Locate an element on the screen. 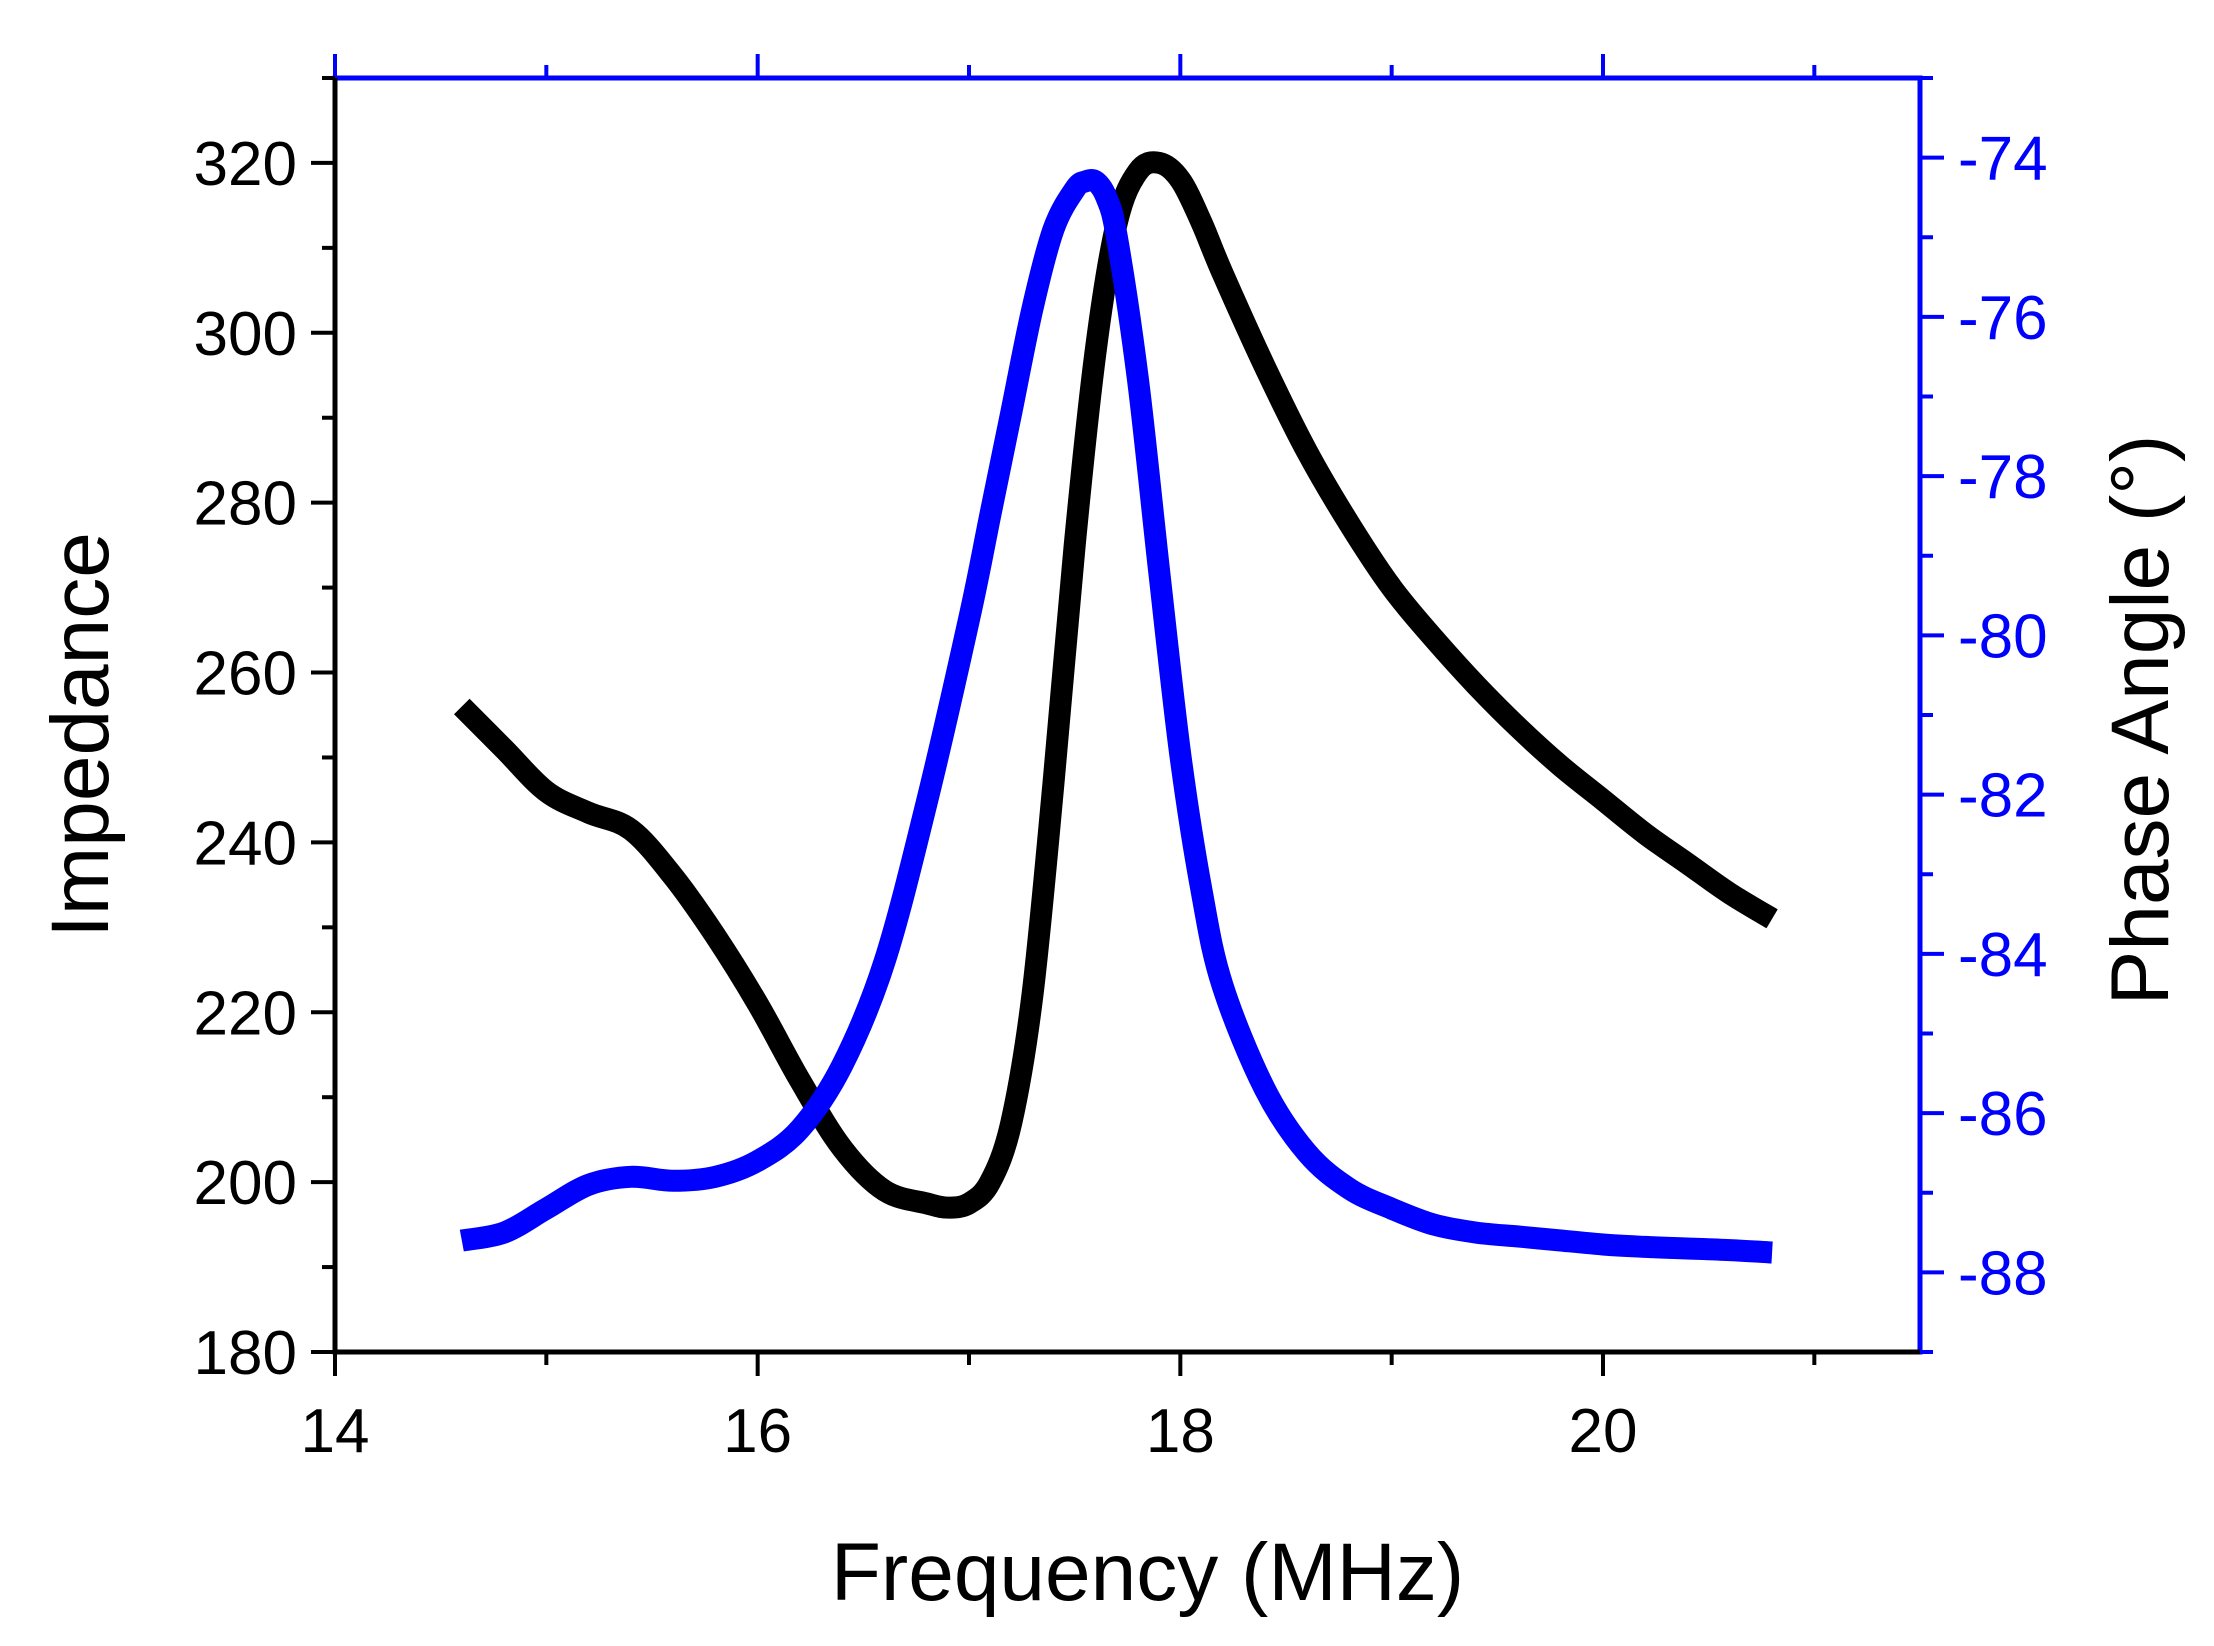  x-axis-title: Frequency (MHz) is located at coordinates (1147, 1572).